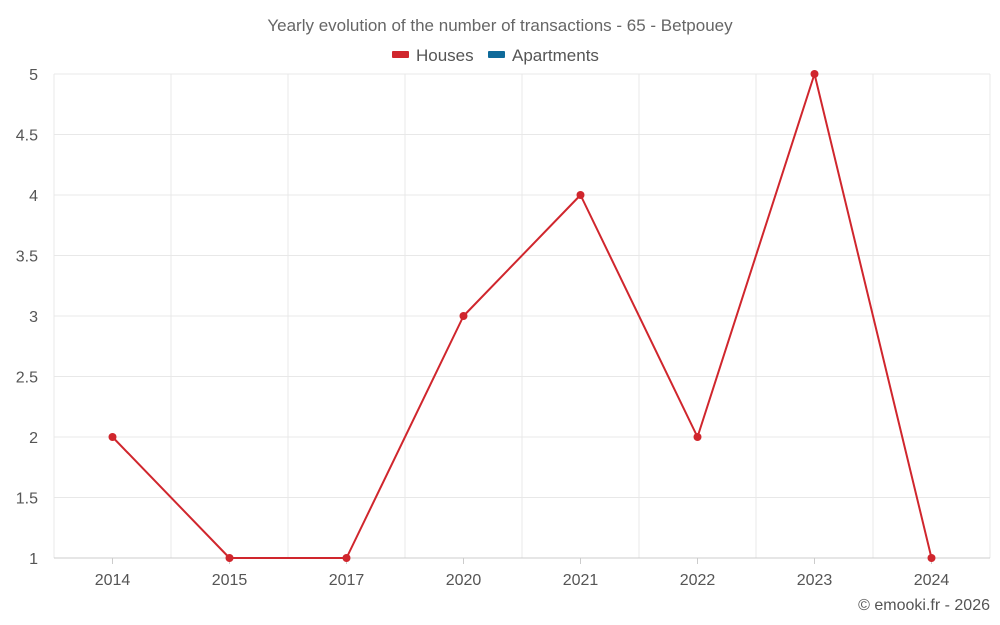 This screenshot has width=1000, height=625. I want to click on credit-text: © emooki.fr - 2026, so click(924, 605).